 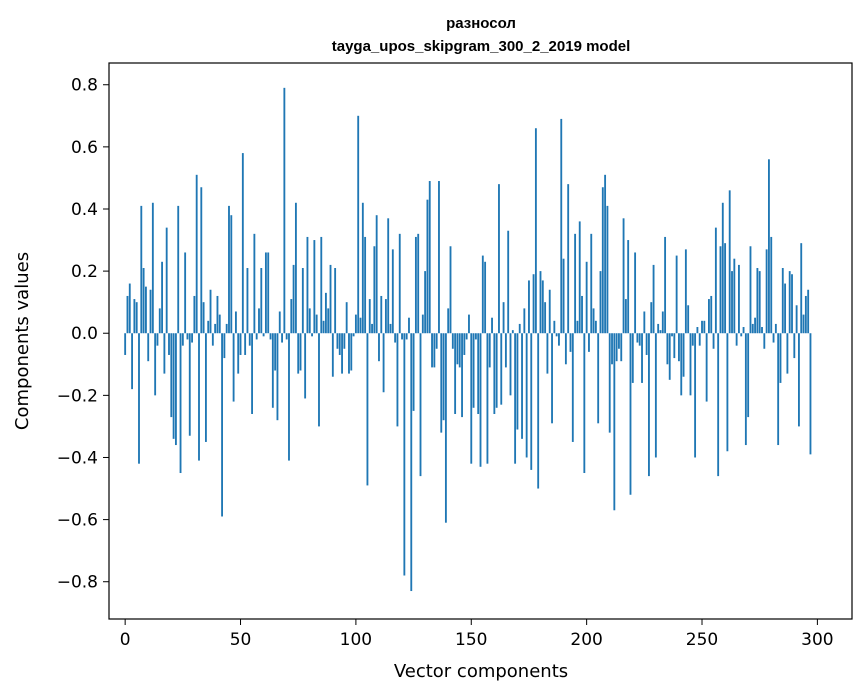 I want to click on x-axis-label: Vector components, so click(x=481, y=671).